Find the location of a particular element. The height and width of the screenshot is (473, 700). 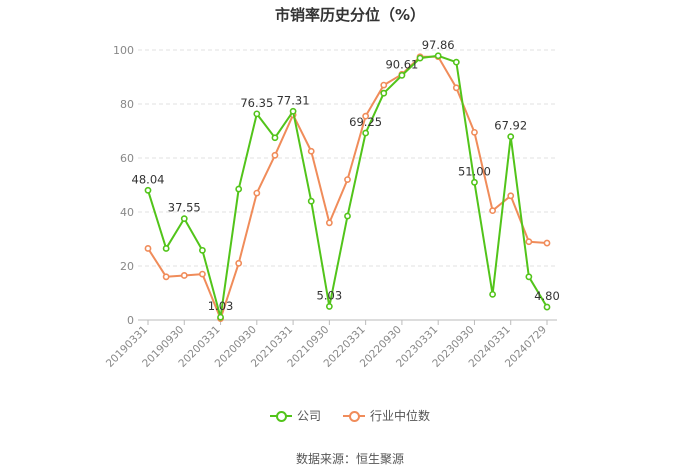

legend-label-company: 公司 is located at coordinates (308, 416).